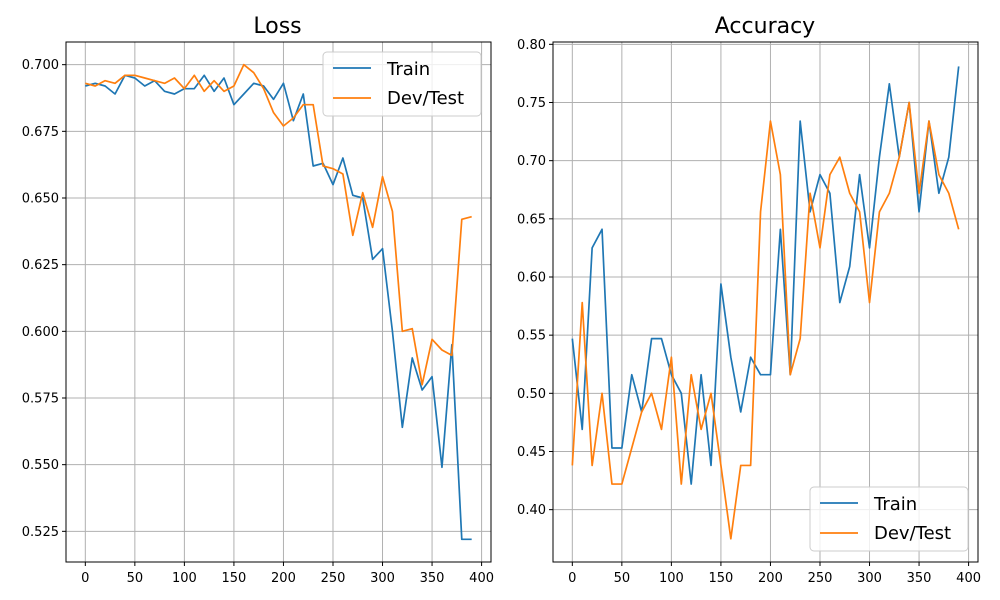 The width and height of the screenshot is (1000, 600). Describe the element at coordinates (770, 578) in the screenshot. I see `accuracy-xtick-label: 200` at that location.